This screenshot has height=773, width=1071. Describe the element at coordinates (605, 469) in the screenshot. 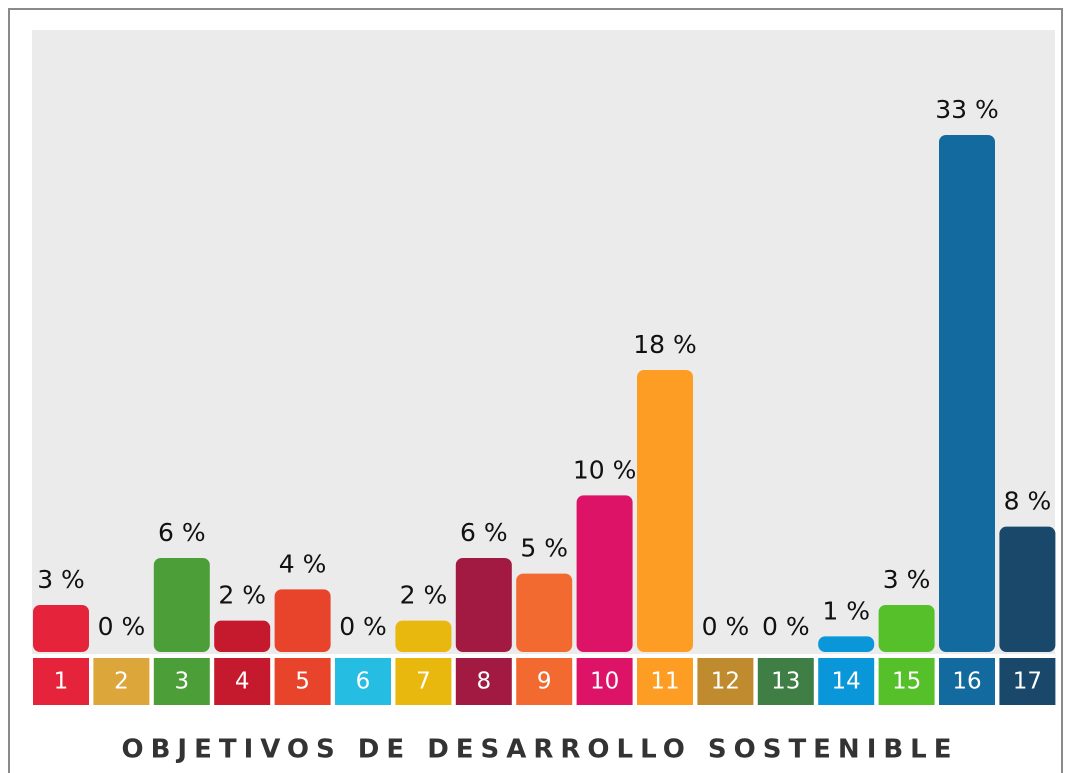

I see `value-label: 10 %` at that location.